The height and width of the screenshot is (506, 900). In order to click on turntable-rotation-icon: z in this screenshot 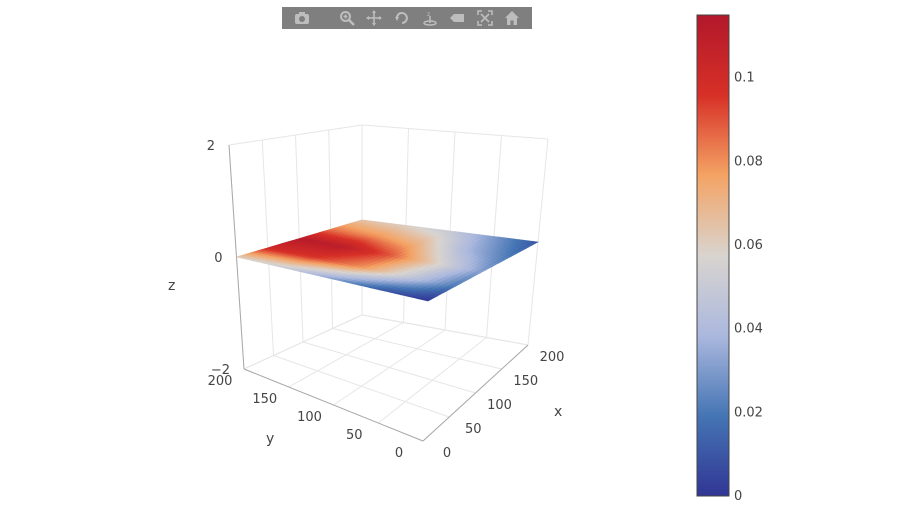, I will do `click(430, 18)`.